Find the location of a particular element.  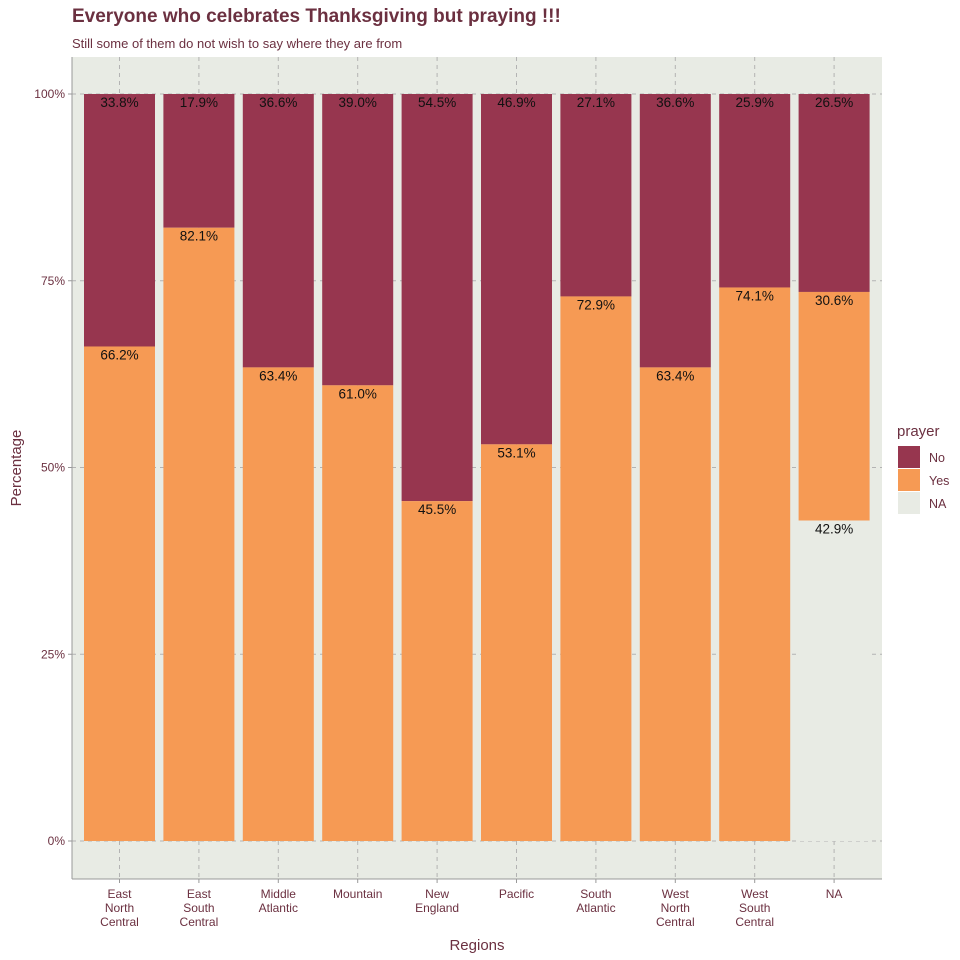

legend-label-no: No is located at coordinates (937, 458).